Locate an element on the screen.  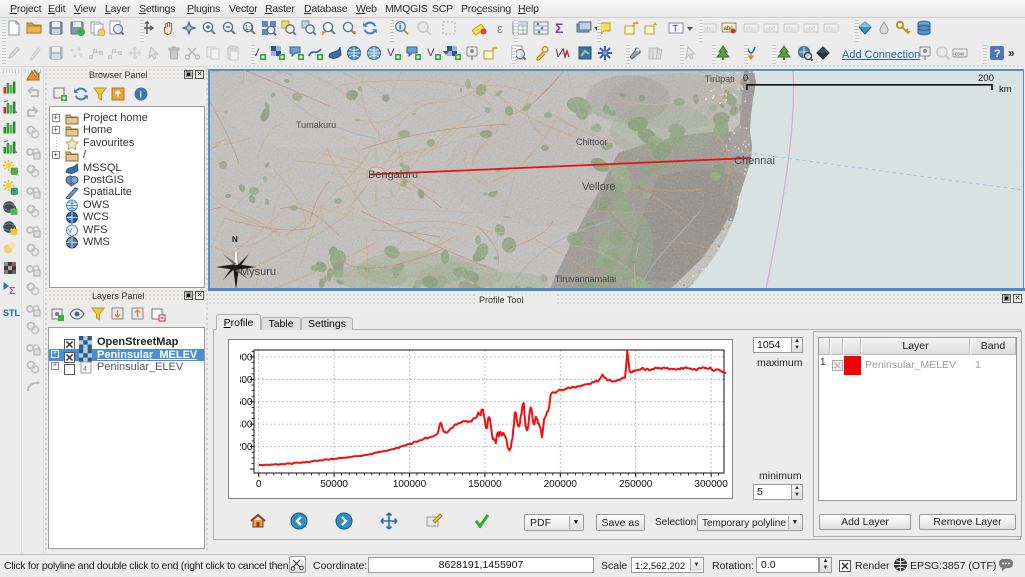
svg-text: Chittoor is located at coordinates (592, 142).